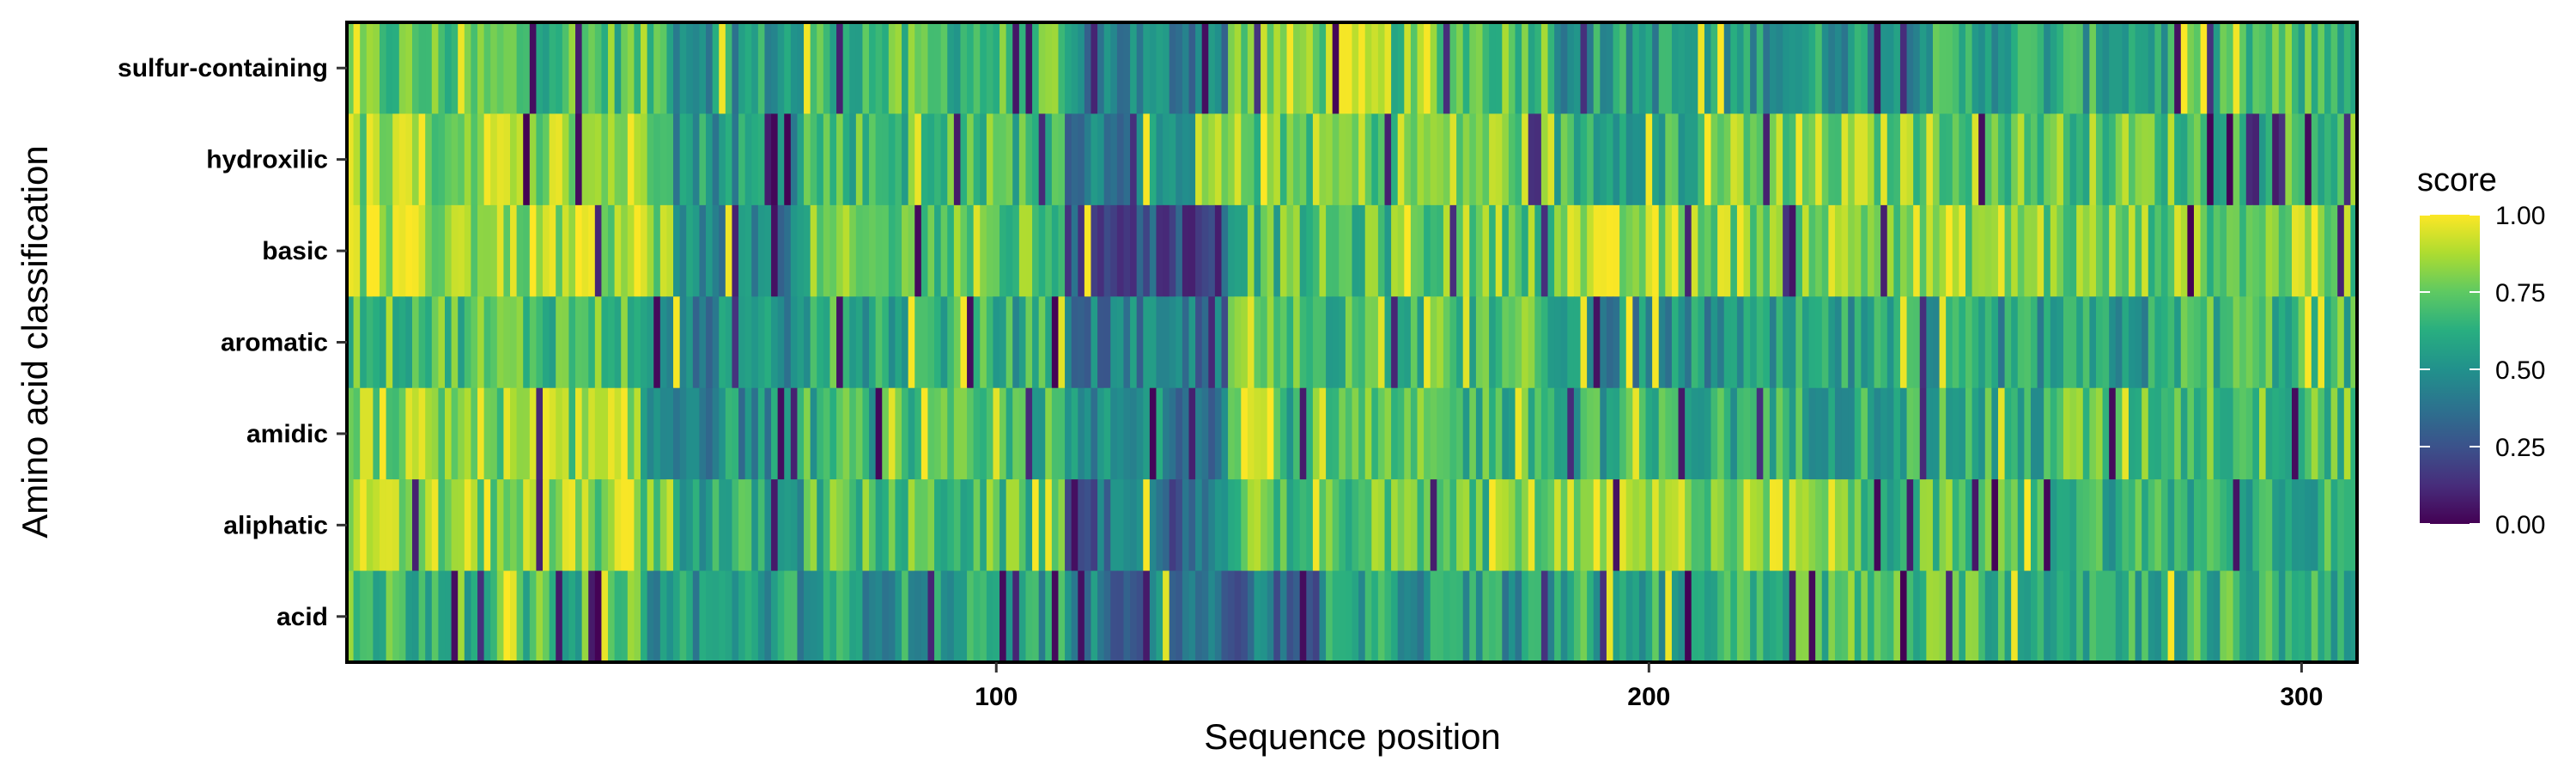  Describe the element at coordinates (2457, 180) in the screenshot. I see `legend-title: score` at that location.